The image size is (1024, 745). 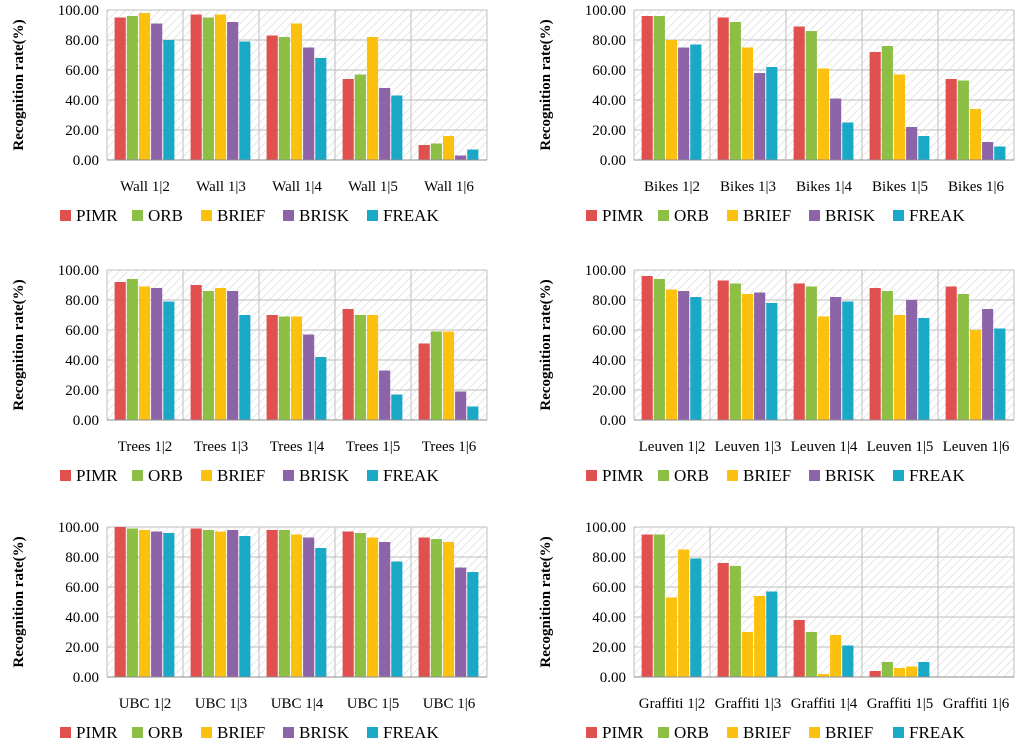 I want to click on x-tick-label: Graffiti 1|3, so click(x=748, y=704).